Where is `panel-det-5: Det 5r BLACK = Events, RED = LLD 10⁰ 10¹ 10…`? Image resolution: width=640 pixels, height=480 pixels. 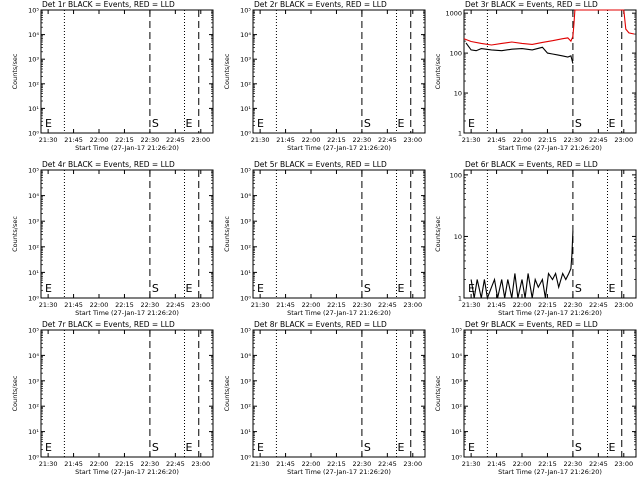 panel-det-5: Det 5r BLACK = Events, RED = LLD 10⁰ 10¹ 10… is located at coordinates (324, 238).